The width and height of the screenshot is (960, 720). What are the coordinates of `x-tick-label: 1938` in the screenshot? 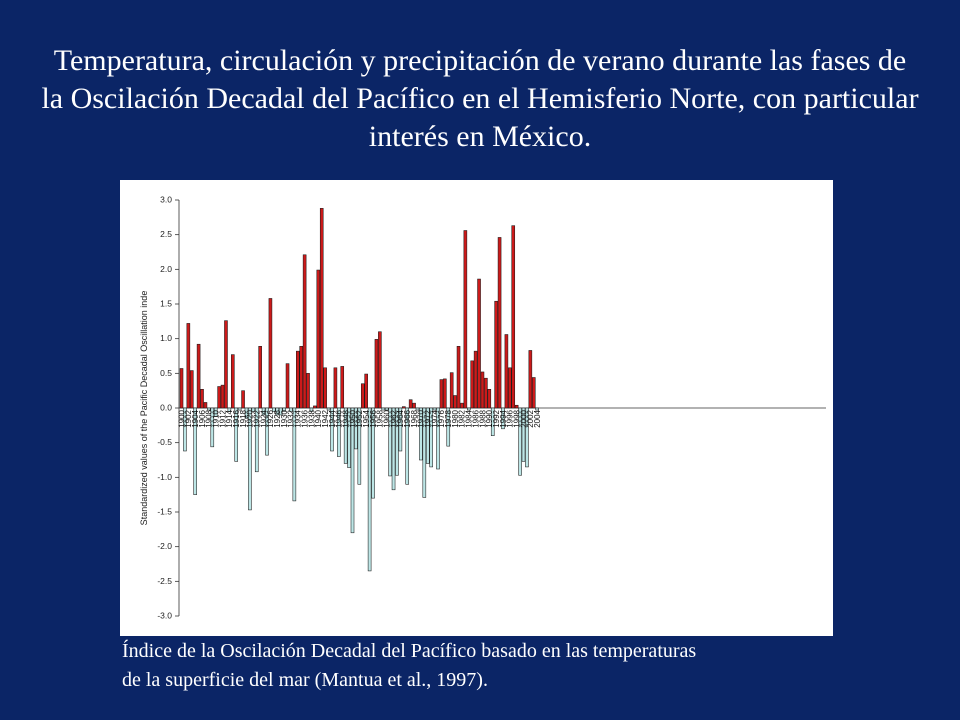 It's located at (311, 418).